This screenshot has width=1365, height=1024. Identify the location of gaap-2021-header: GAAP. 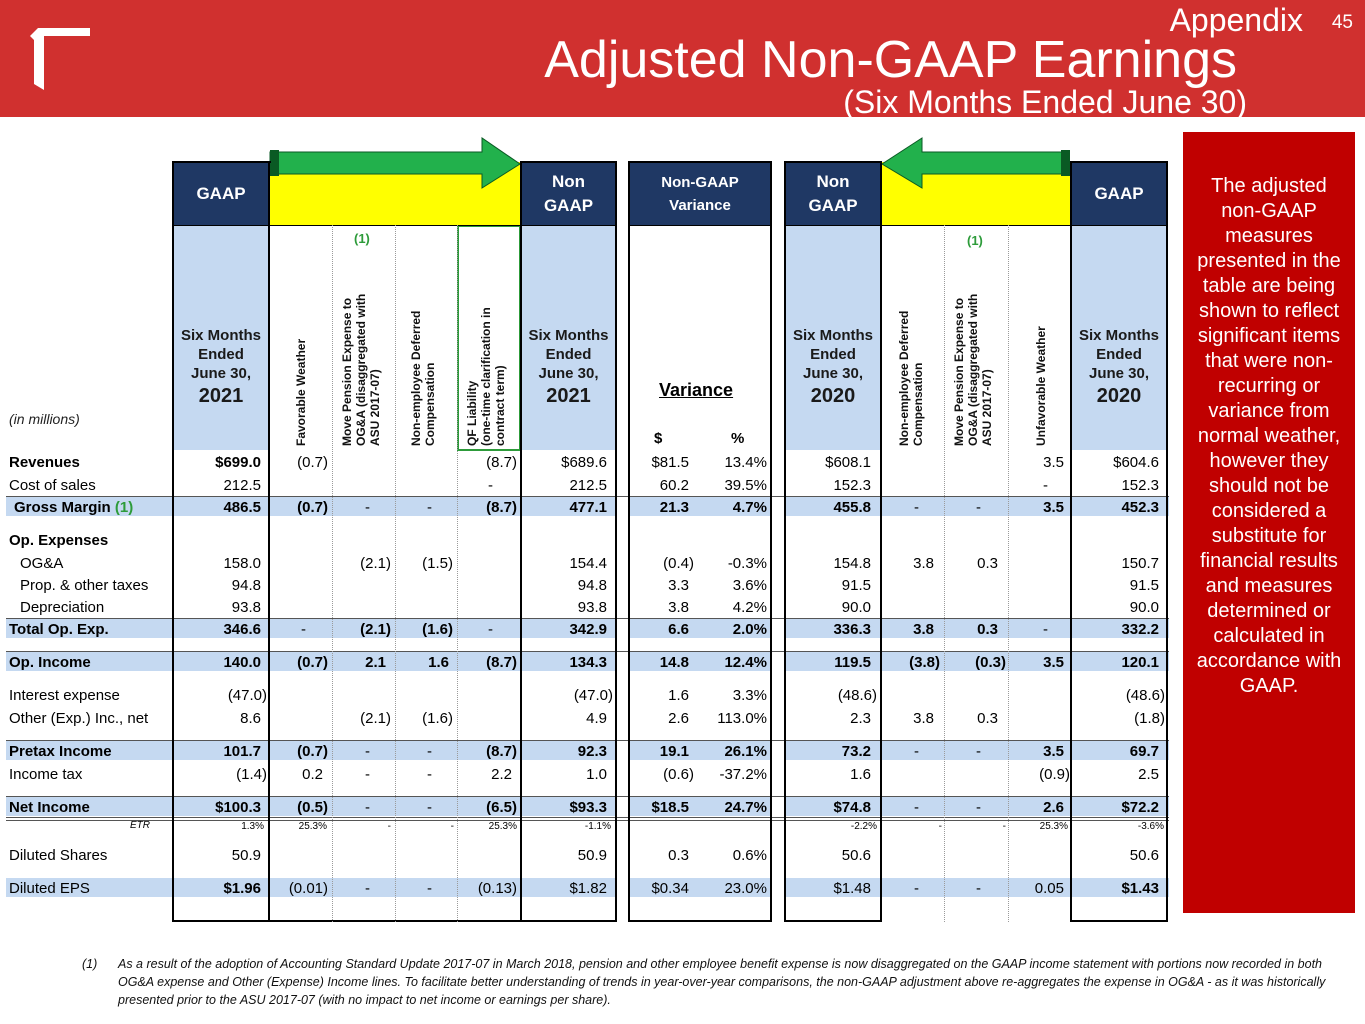
(221, 193).